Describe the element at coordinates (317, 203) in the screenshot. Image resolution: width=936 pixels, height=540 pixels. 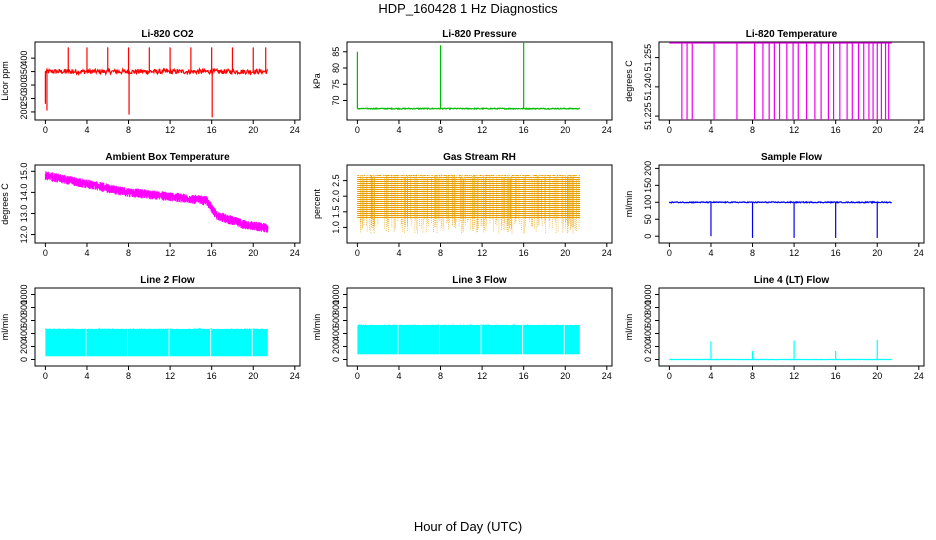
I see `y-axis-label: percent` at that location.